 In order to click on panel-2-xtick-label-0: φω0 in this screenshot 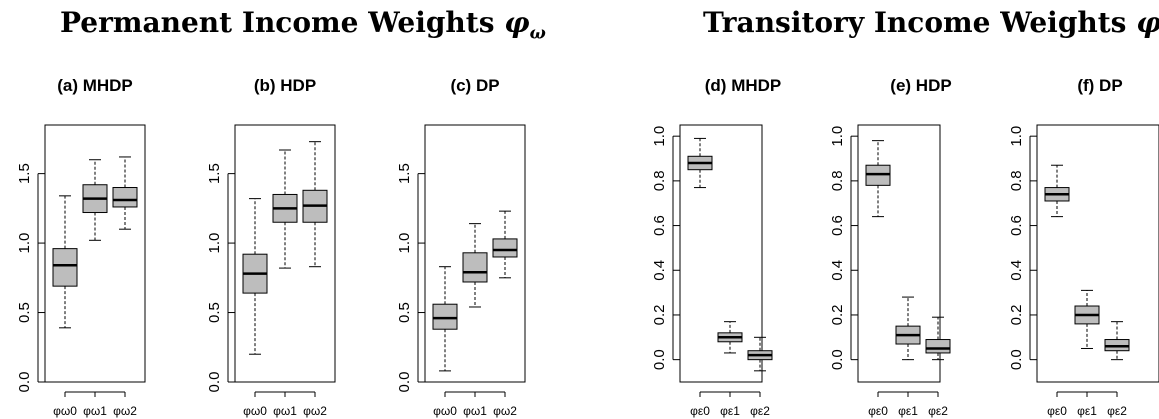, I will do `click(255, 411)`.